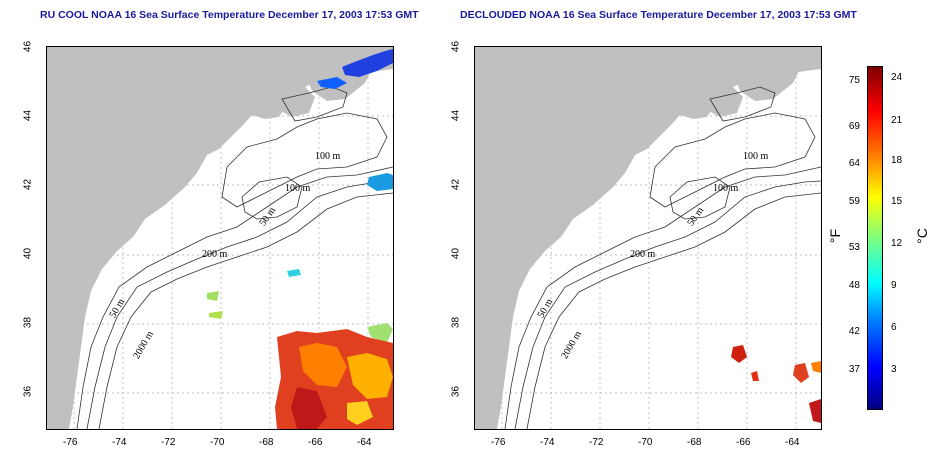 The image size is (950, 475). I want to click on celsius-unit-label: °C, so click(921, 236).